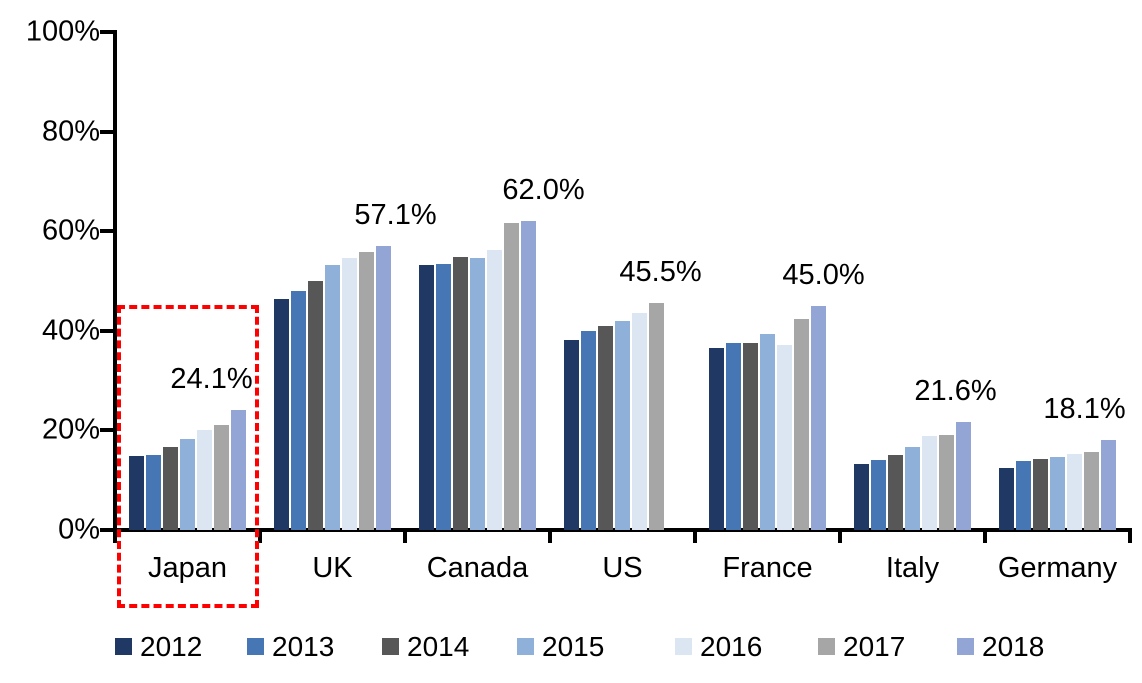  What do you see at coordinates (383, 387) in the screenshot?
I see `bar-uk-2018` at bounding box center [383, 387].